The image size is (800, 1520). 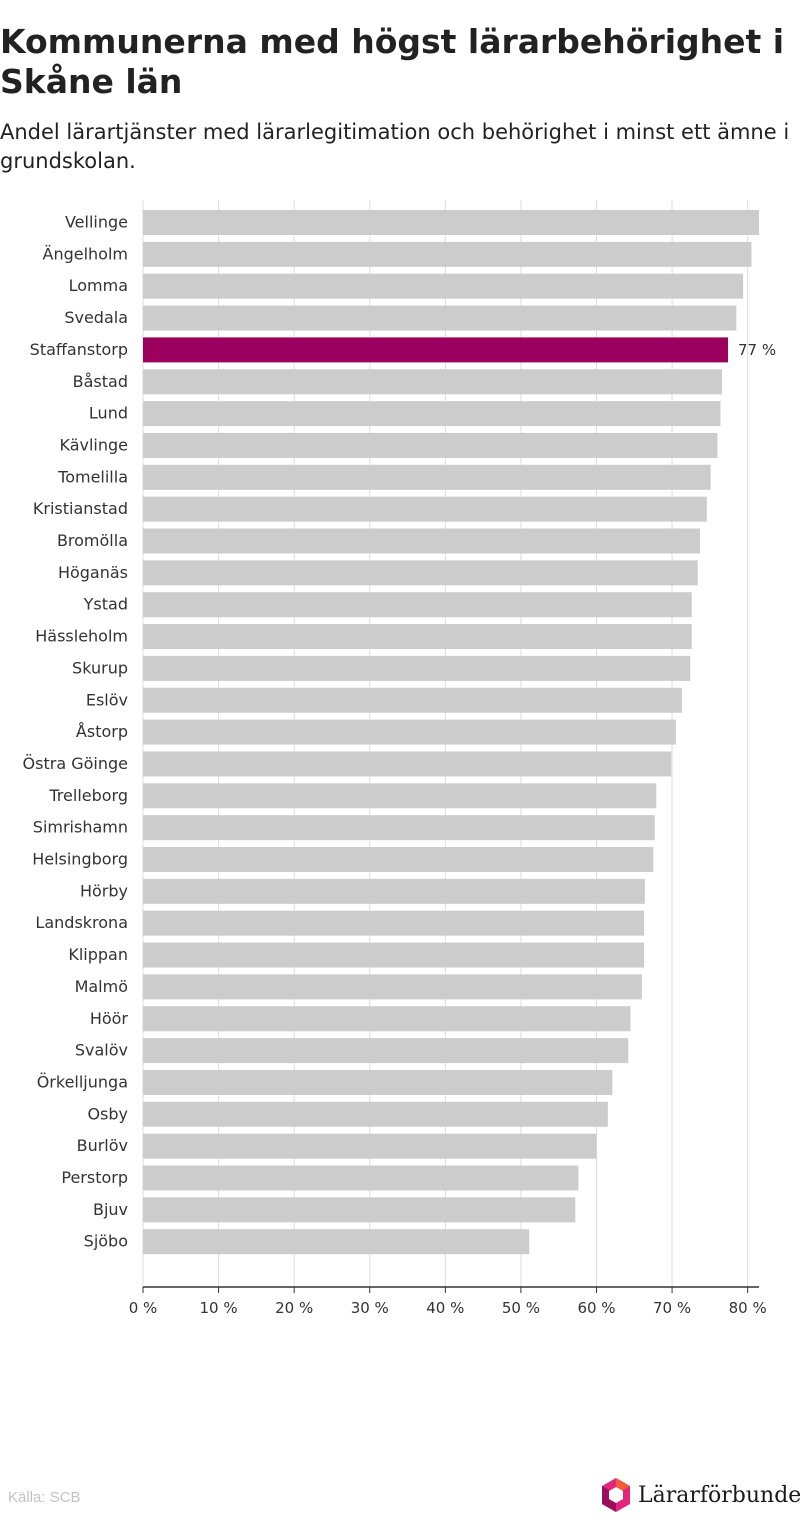 I want to click on category-label: Östra Göinge, so click(x=75, y=763).